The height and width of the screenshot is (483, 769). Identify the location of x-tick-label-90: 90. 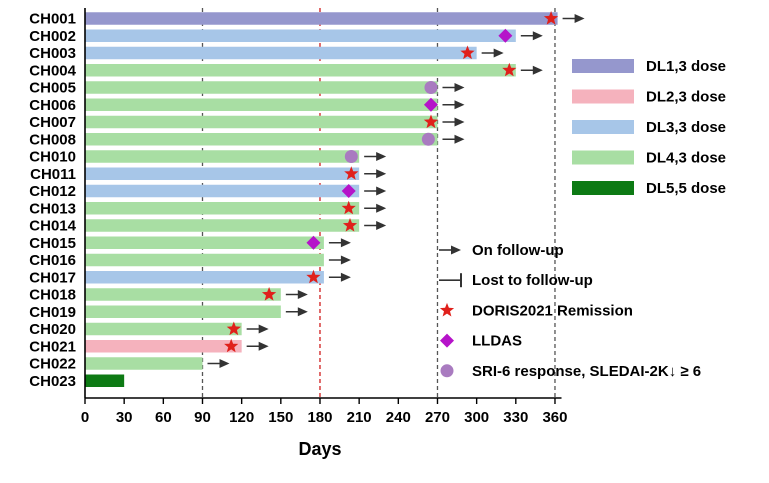
(202, 417).